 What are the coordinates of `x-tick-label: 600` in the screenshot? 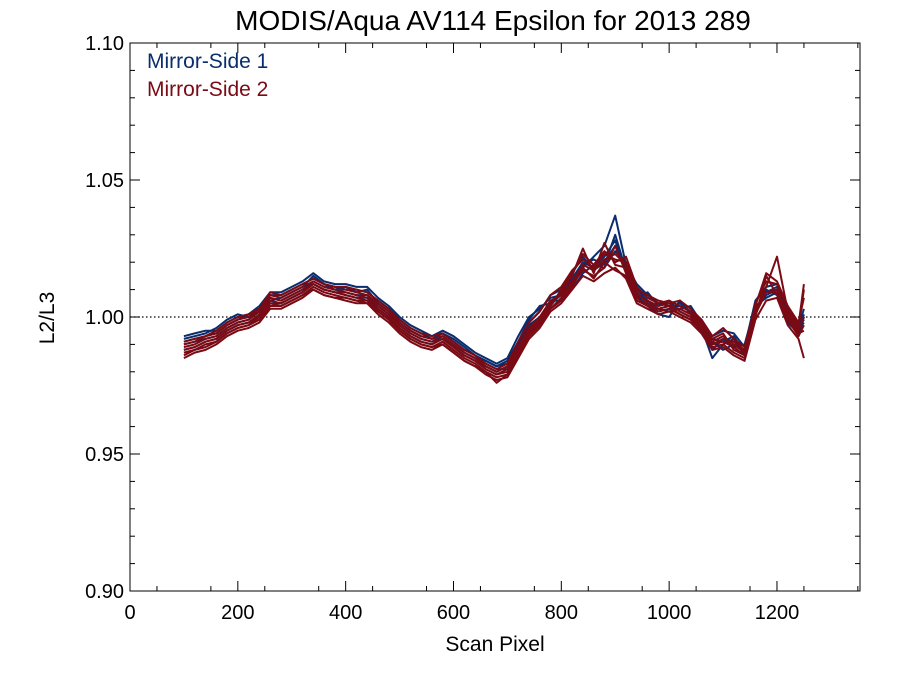 It's located at (453, 613).